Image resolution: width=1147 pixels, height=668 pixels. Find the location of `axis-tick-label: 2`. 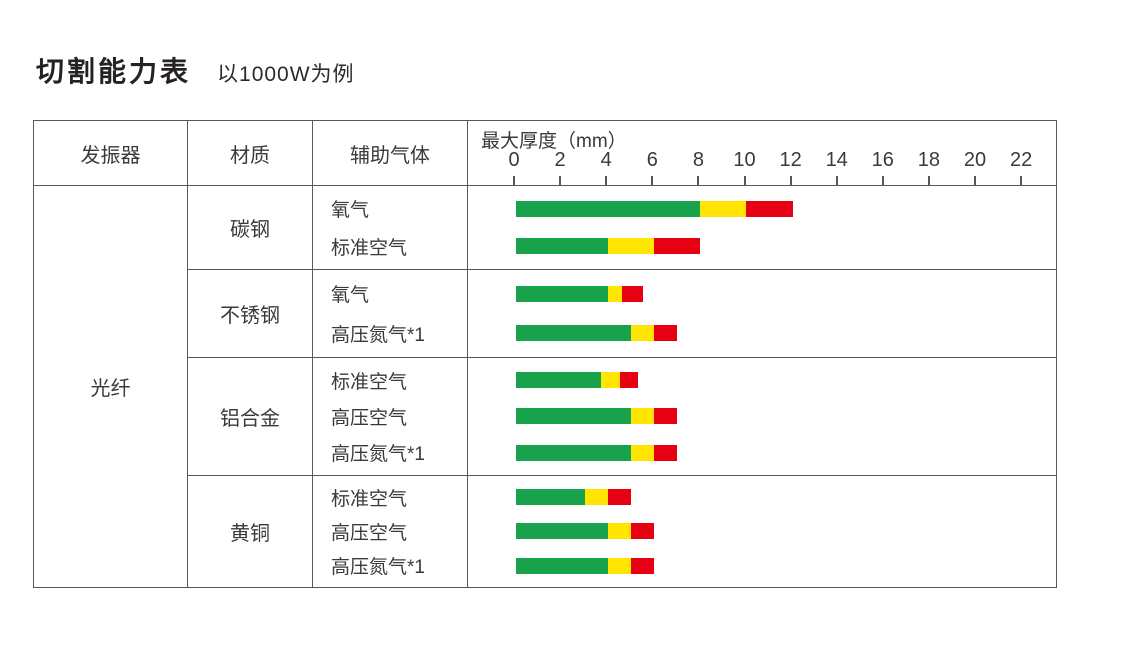

axis-tick-label: 2 is located at coordinates (560, 160).